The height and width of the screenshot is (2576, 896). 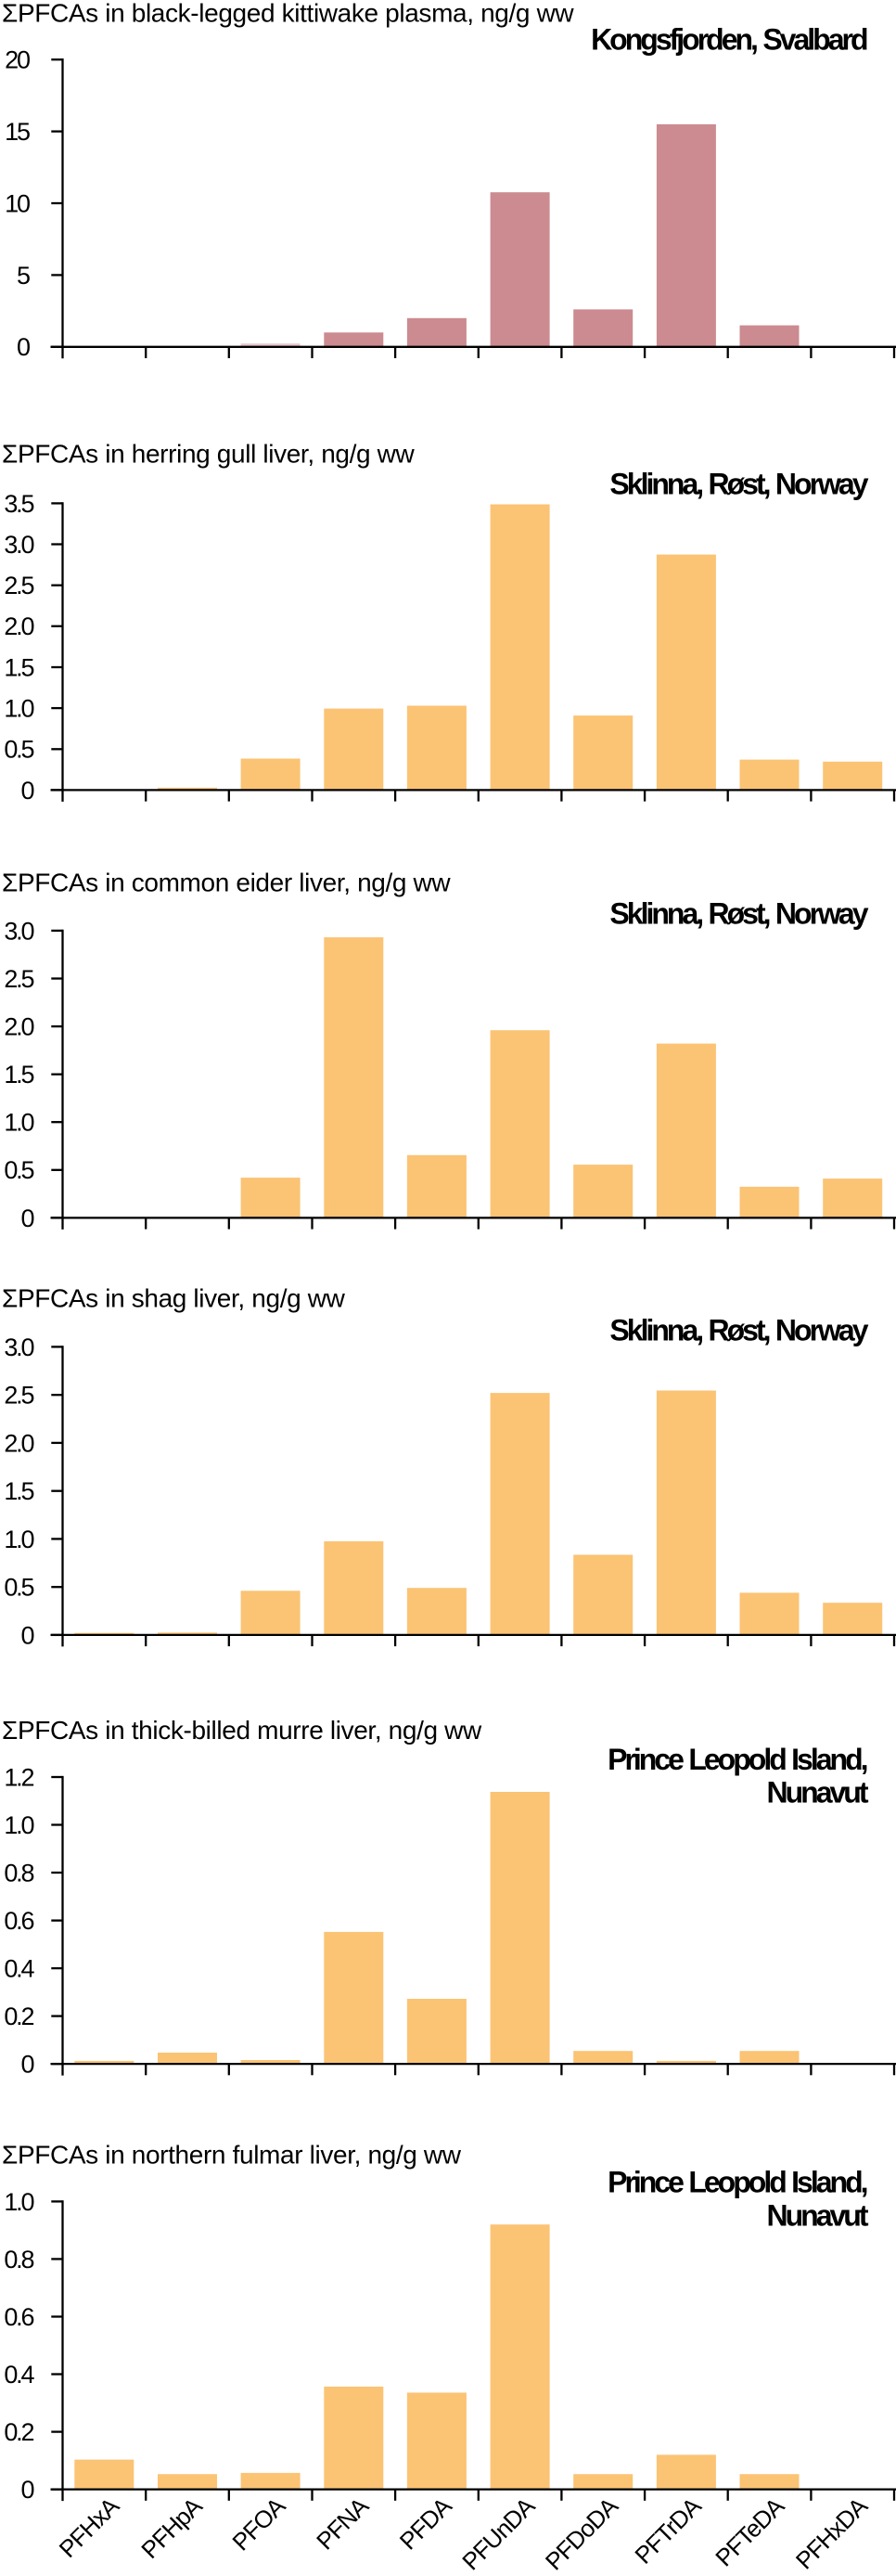 What do you see at coordinates (23, 276) in the screenshot?
I see `svg-text: 5` at bounding box center [23, 276].